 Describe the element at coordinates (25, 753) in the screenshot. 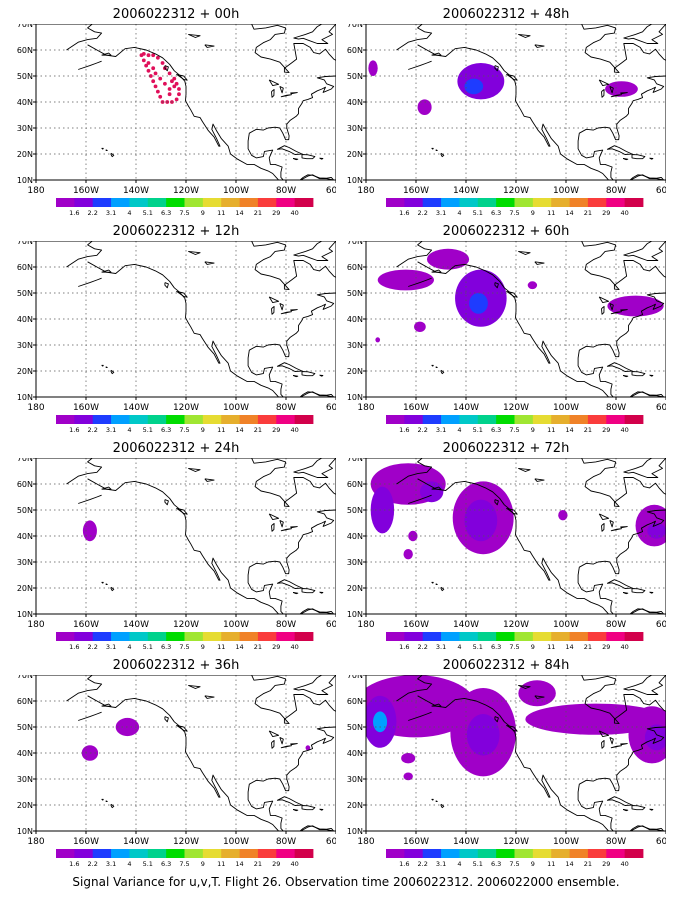

I see `y-tick-label: 40N` at that location.